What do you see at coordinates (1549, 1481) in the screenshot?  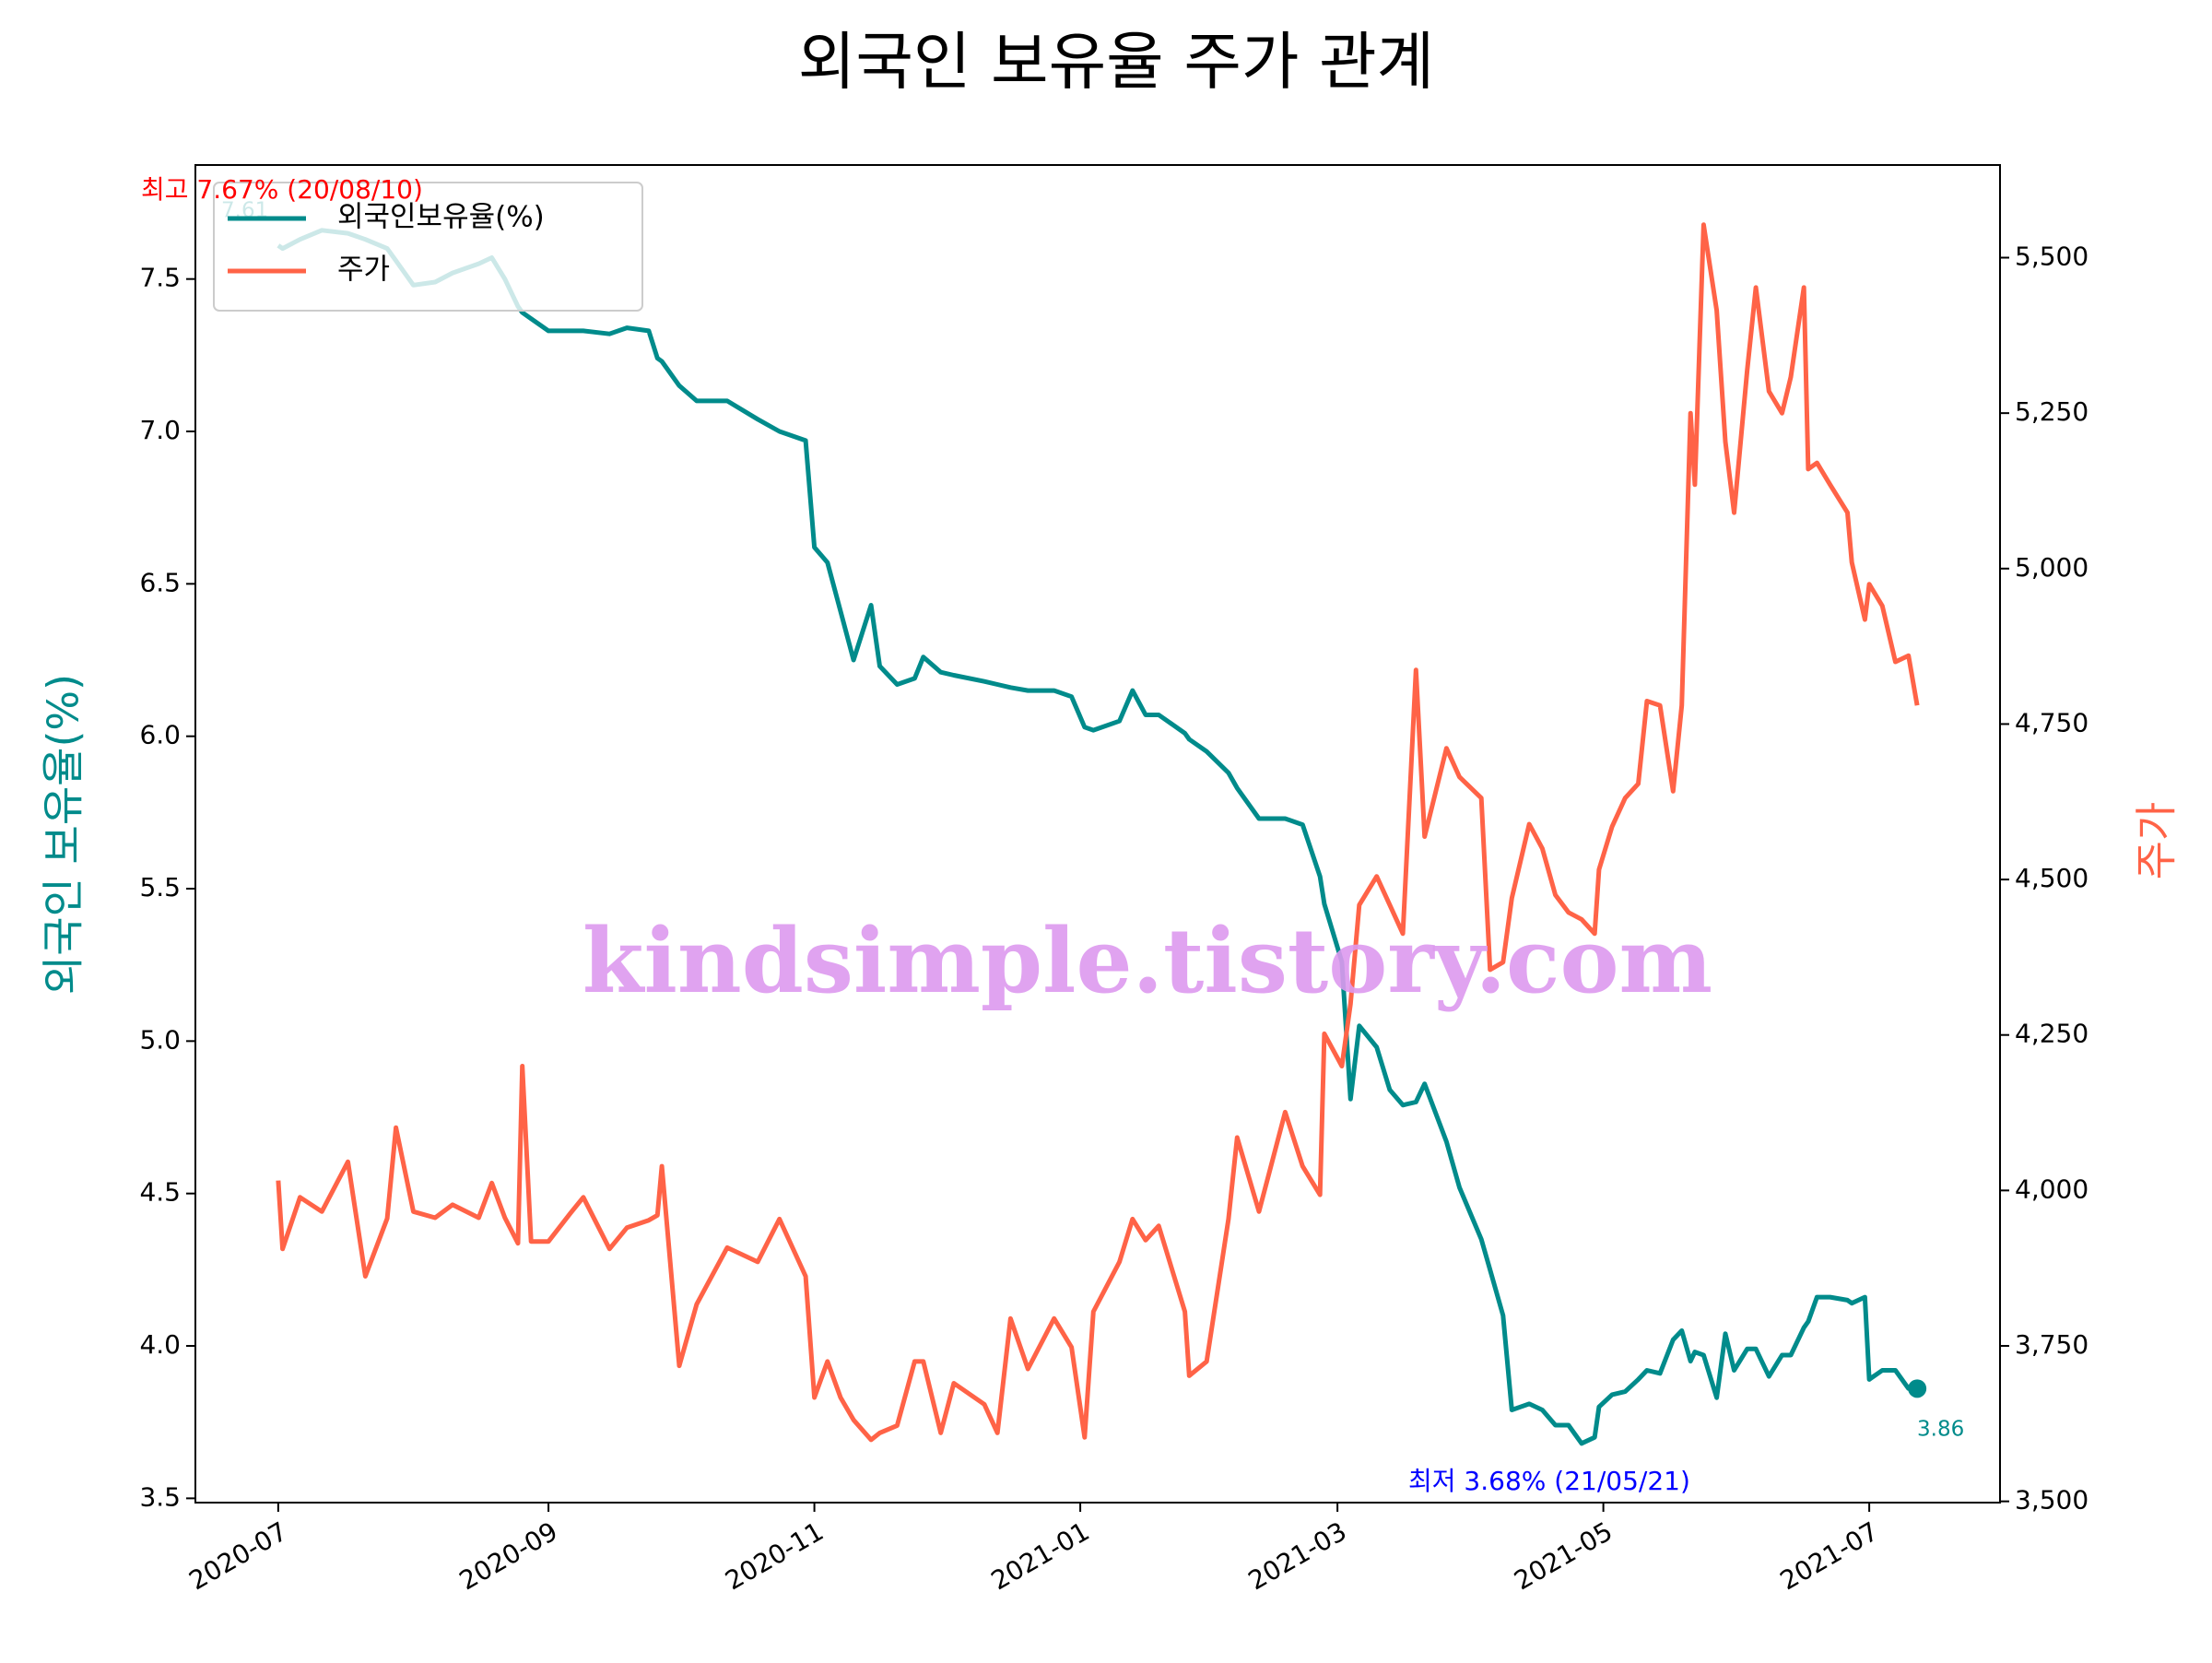 I see `annotation: 최저 3.68% (21/05/21)` at bounding box center [1549, 1481].